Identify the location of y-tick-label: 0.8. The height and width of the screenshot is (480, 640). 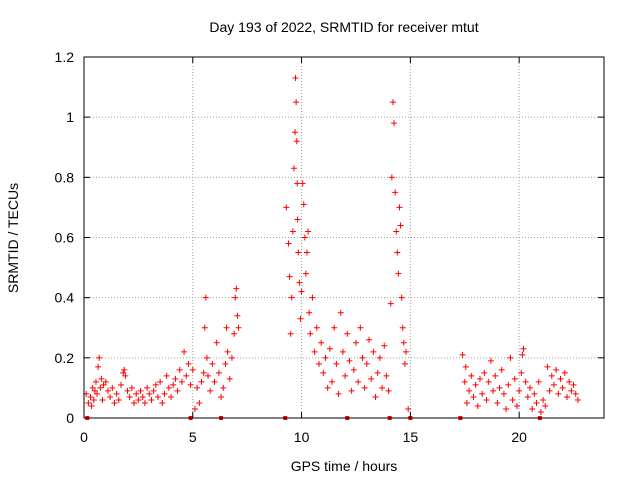
(65, 177).